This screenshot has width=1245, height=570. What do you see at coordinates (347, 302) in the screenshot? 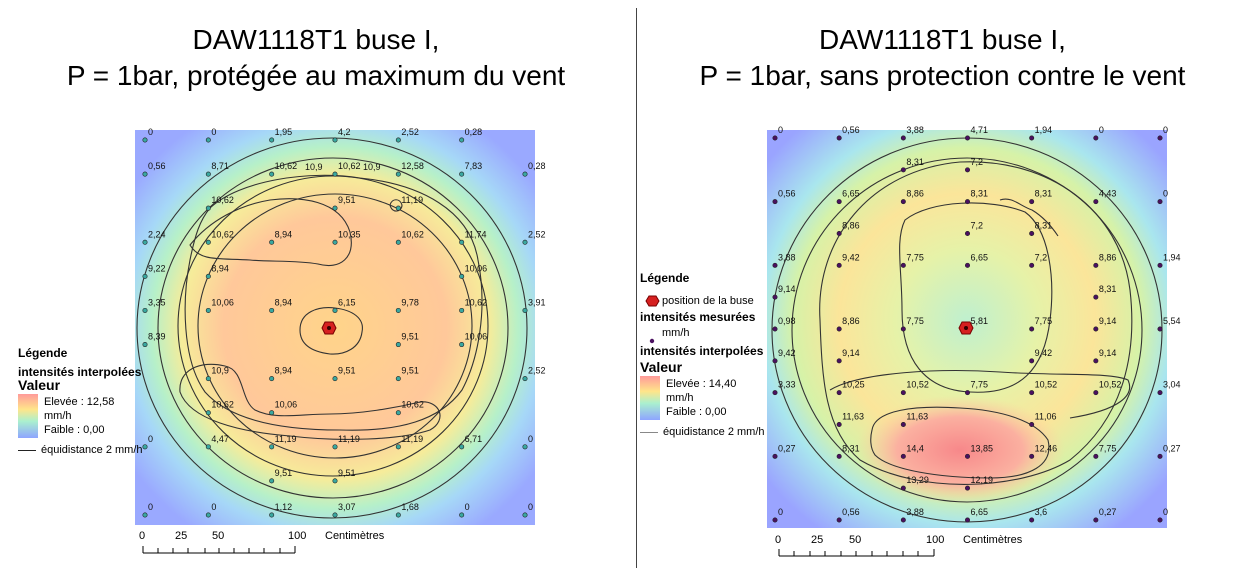
I see `left-point-label: 6,15` at bounding box center [347, 302].